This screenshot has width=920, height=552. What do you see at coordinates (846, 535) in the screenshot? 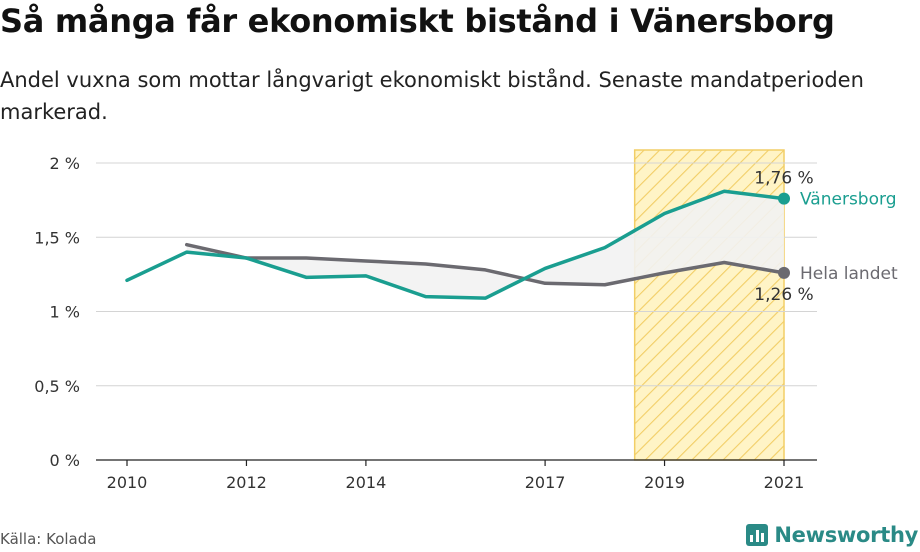
I see `brand-name: Newsworthy` at bounding box center [846, 535].